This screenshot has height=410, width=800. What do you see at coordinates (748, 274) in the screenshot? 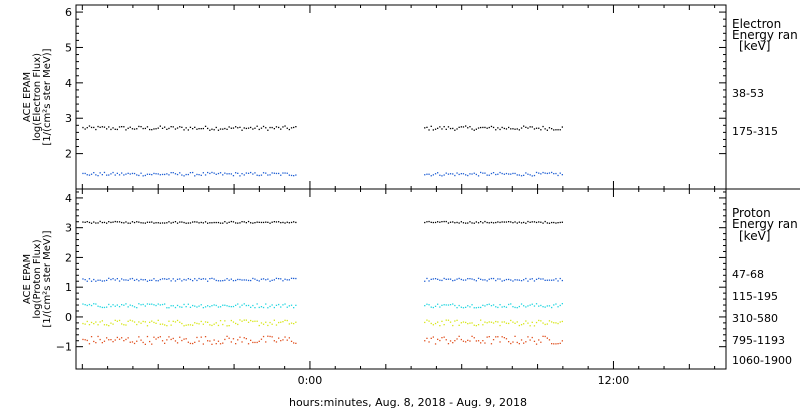
I see `legend-item: 47-68` at bounding box center [748, 274].